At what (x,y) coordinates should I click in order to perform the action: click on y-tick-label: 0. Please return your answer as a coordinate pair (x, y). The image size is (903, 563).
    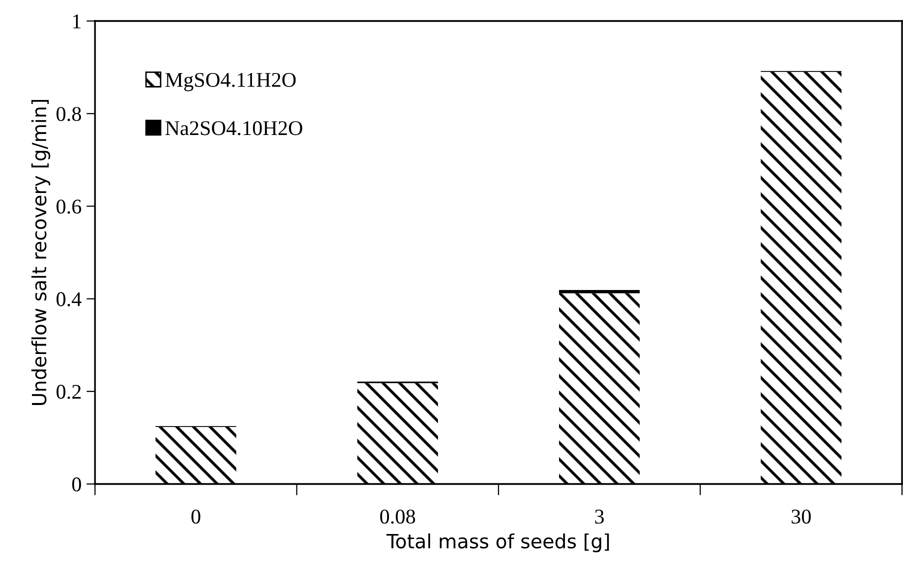
    Looking at the image, I should click on (77, 484).